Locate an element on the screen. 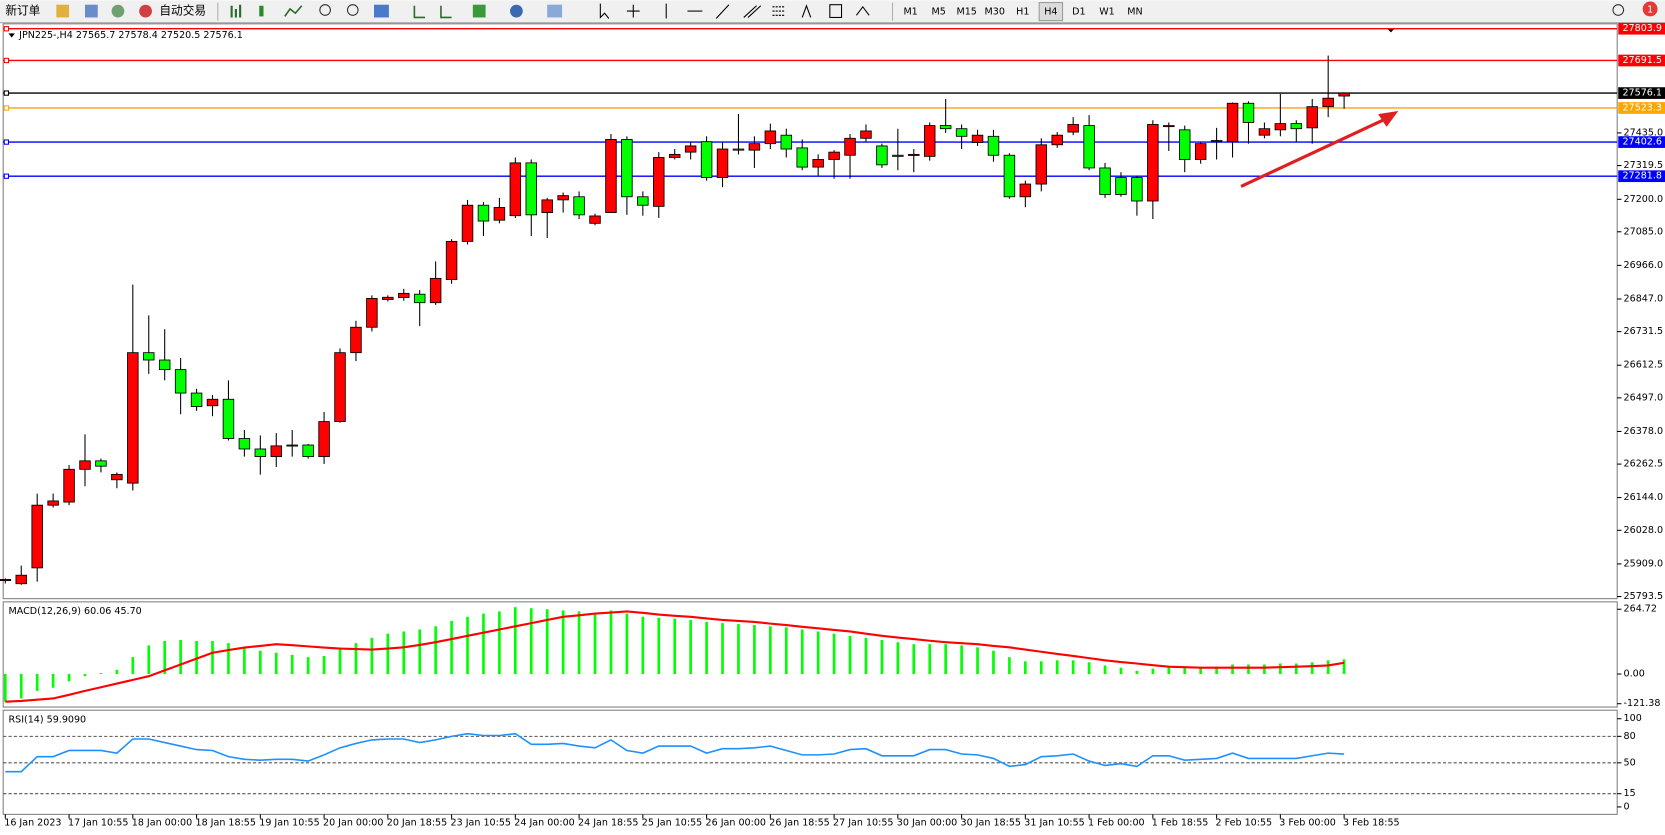 The width and height of the screenshot is (1665, 835). timeframe-button: D1 is located at coordinates (1078, 12).